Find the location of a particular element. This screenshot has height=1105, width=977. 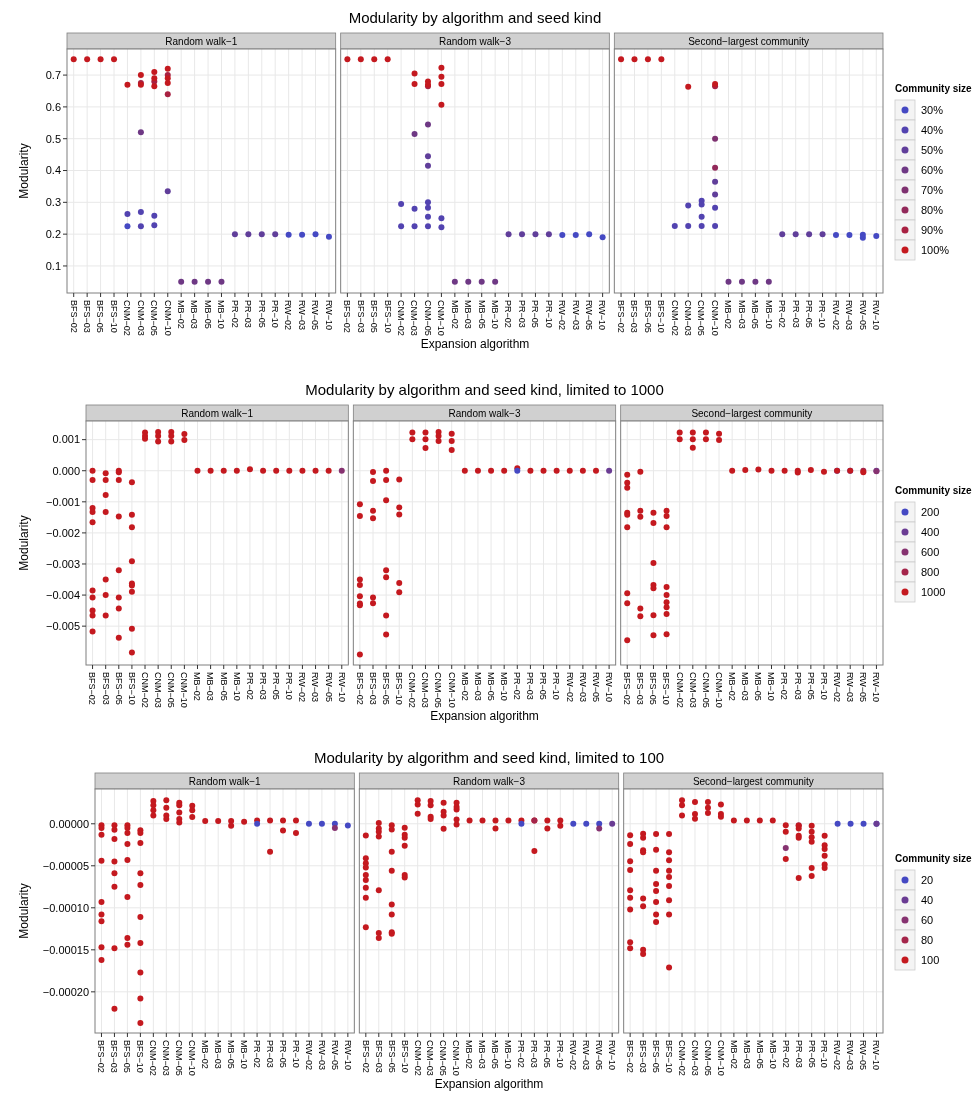

y-tick-label: −0.003 is located at coordinates (63, 563).